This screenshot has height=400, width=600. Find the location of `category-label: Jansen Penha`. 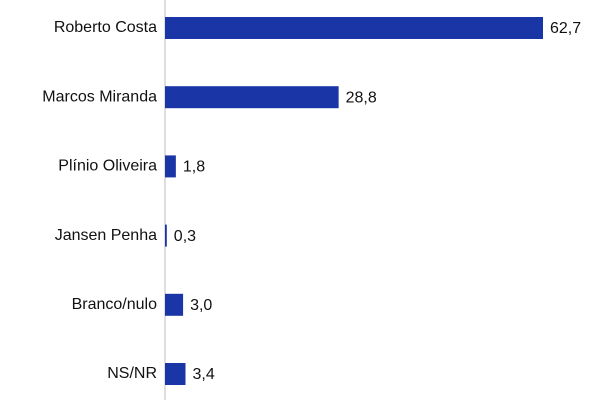

category-label: Jansen Penha is located at coordinates (106, 235).